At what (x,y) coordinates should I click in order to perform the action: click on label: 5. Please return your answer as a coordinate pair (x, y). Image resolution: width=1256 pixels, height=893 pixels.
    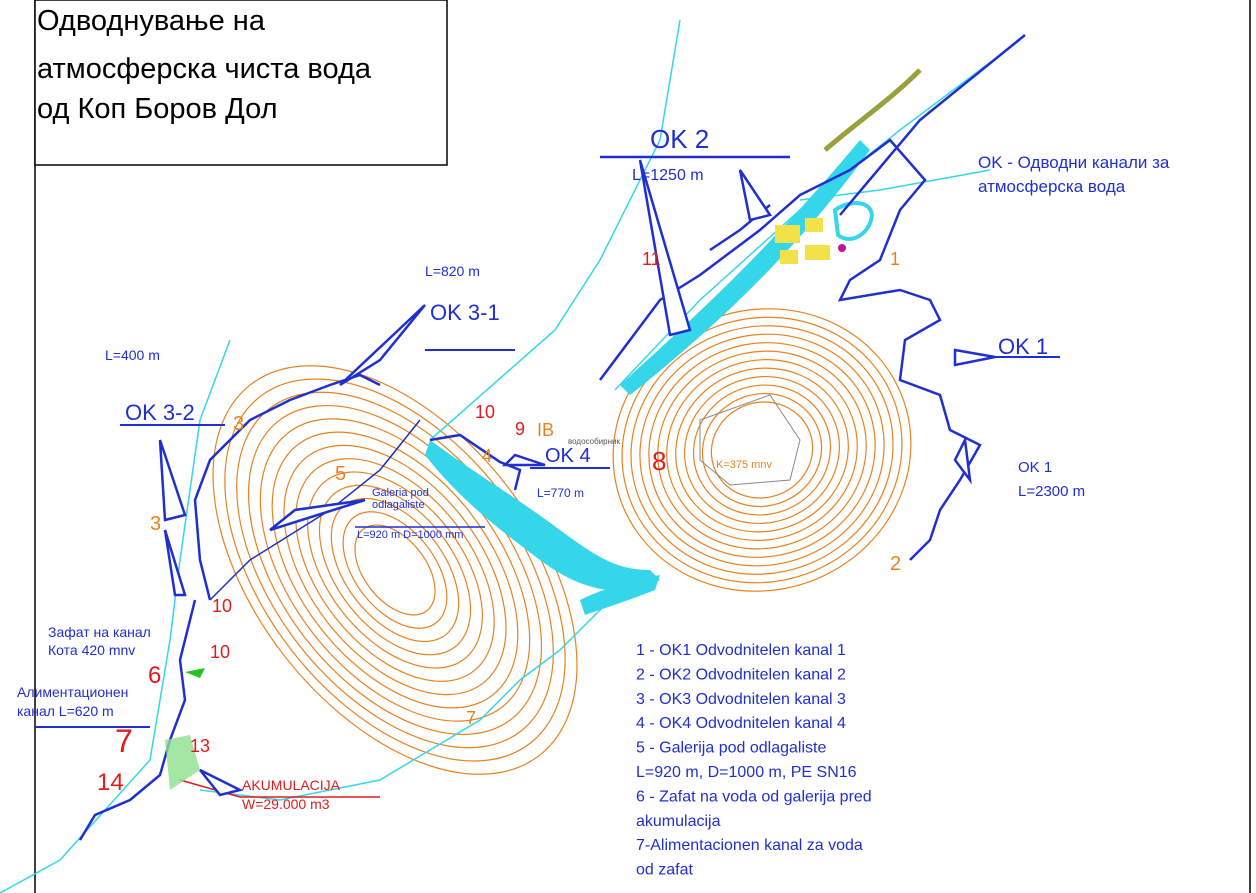
    Looking at the image, I should click on (340, 474).